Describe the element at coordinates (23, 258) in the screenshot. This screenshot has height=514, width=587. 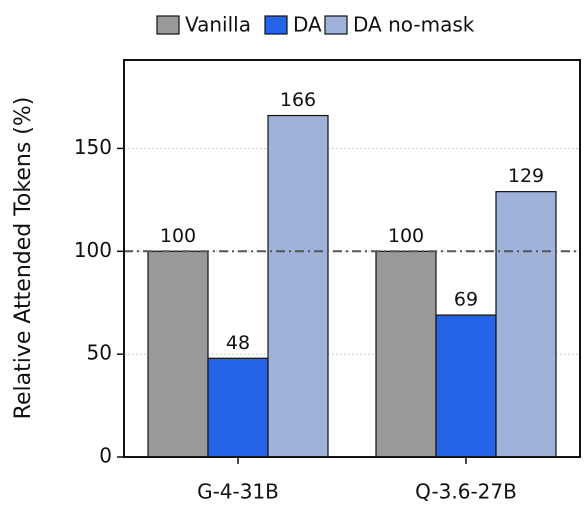
I see `y-axis-label: Relative Attended Tokens (%)` at that location.